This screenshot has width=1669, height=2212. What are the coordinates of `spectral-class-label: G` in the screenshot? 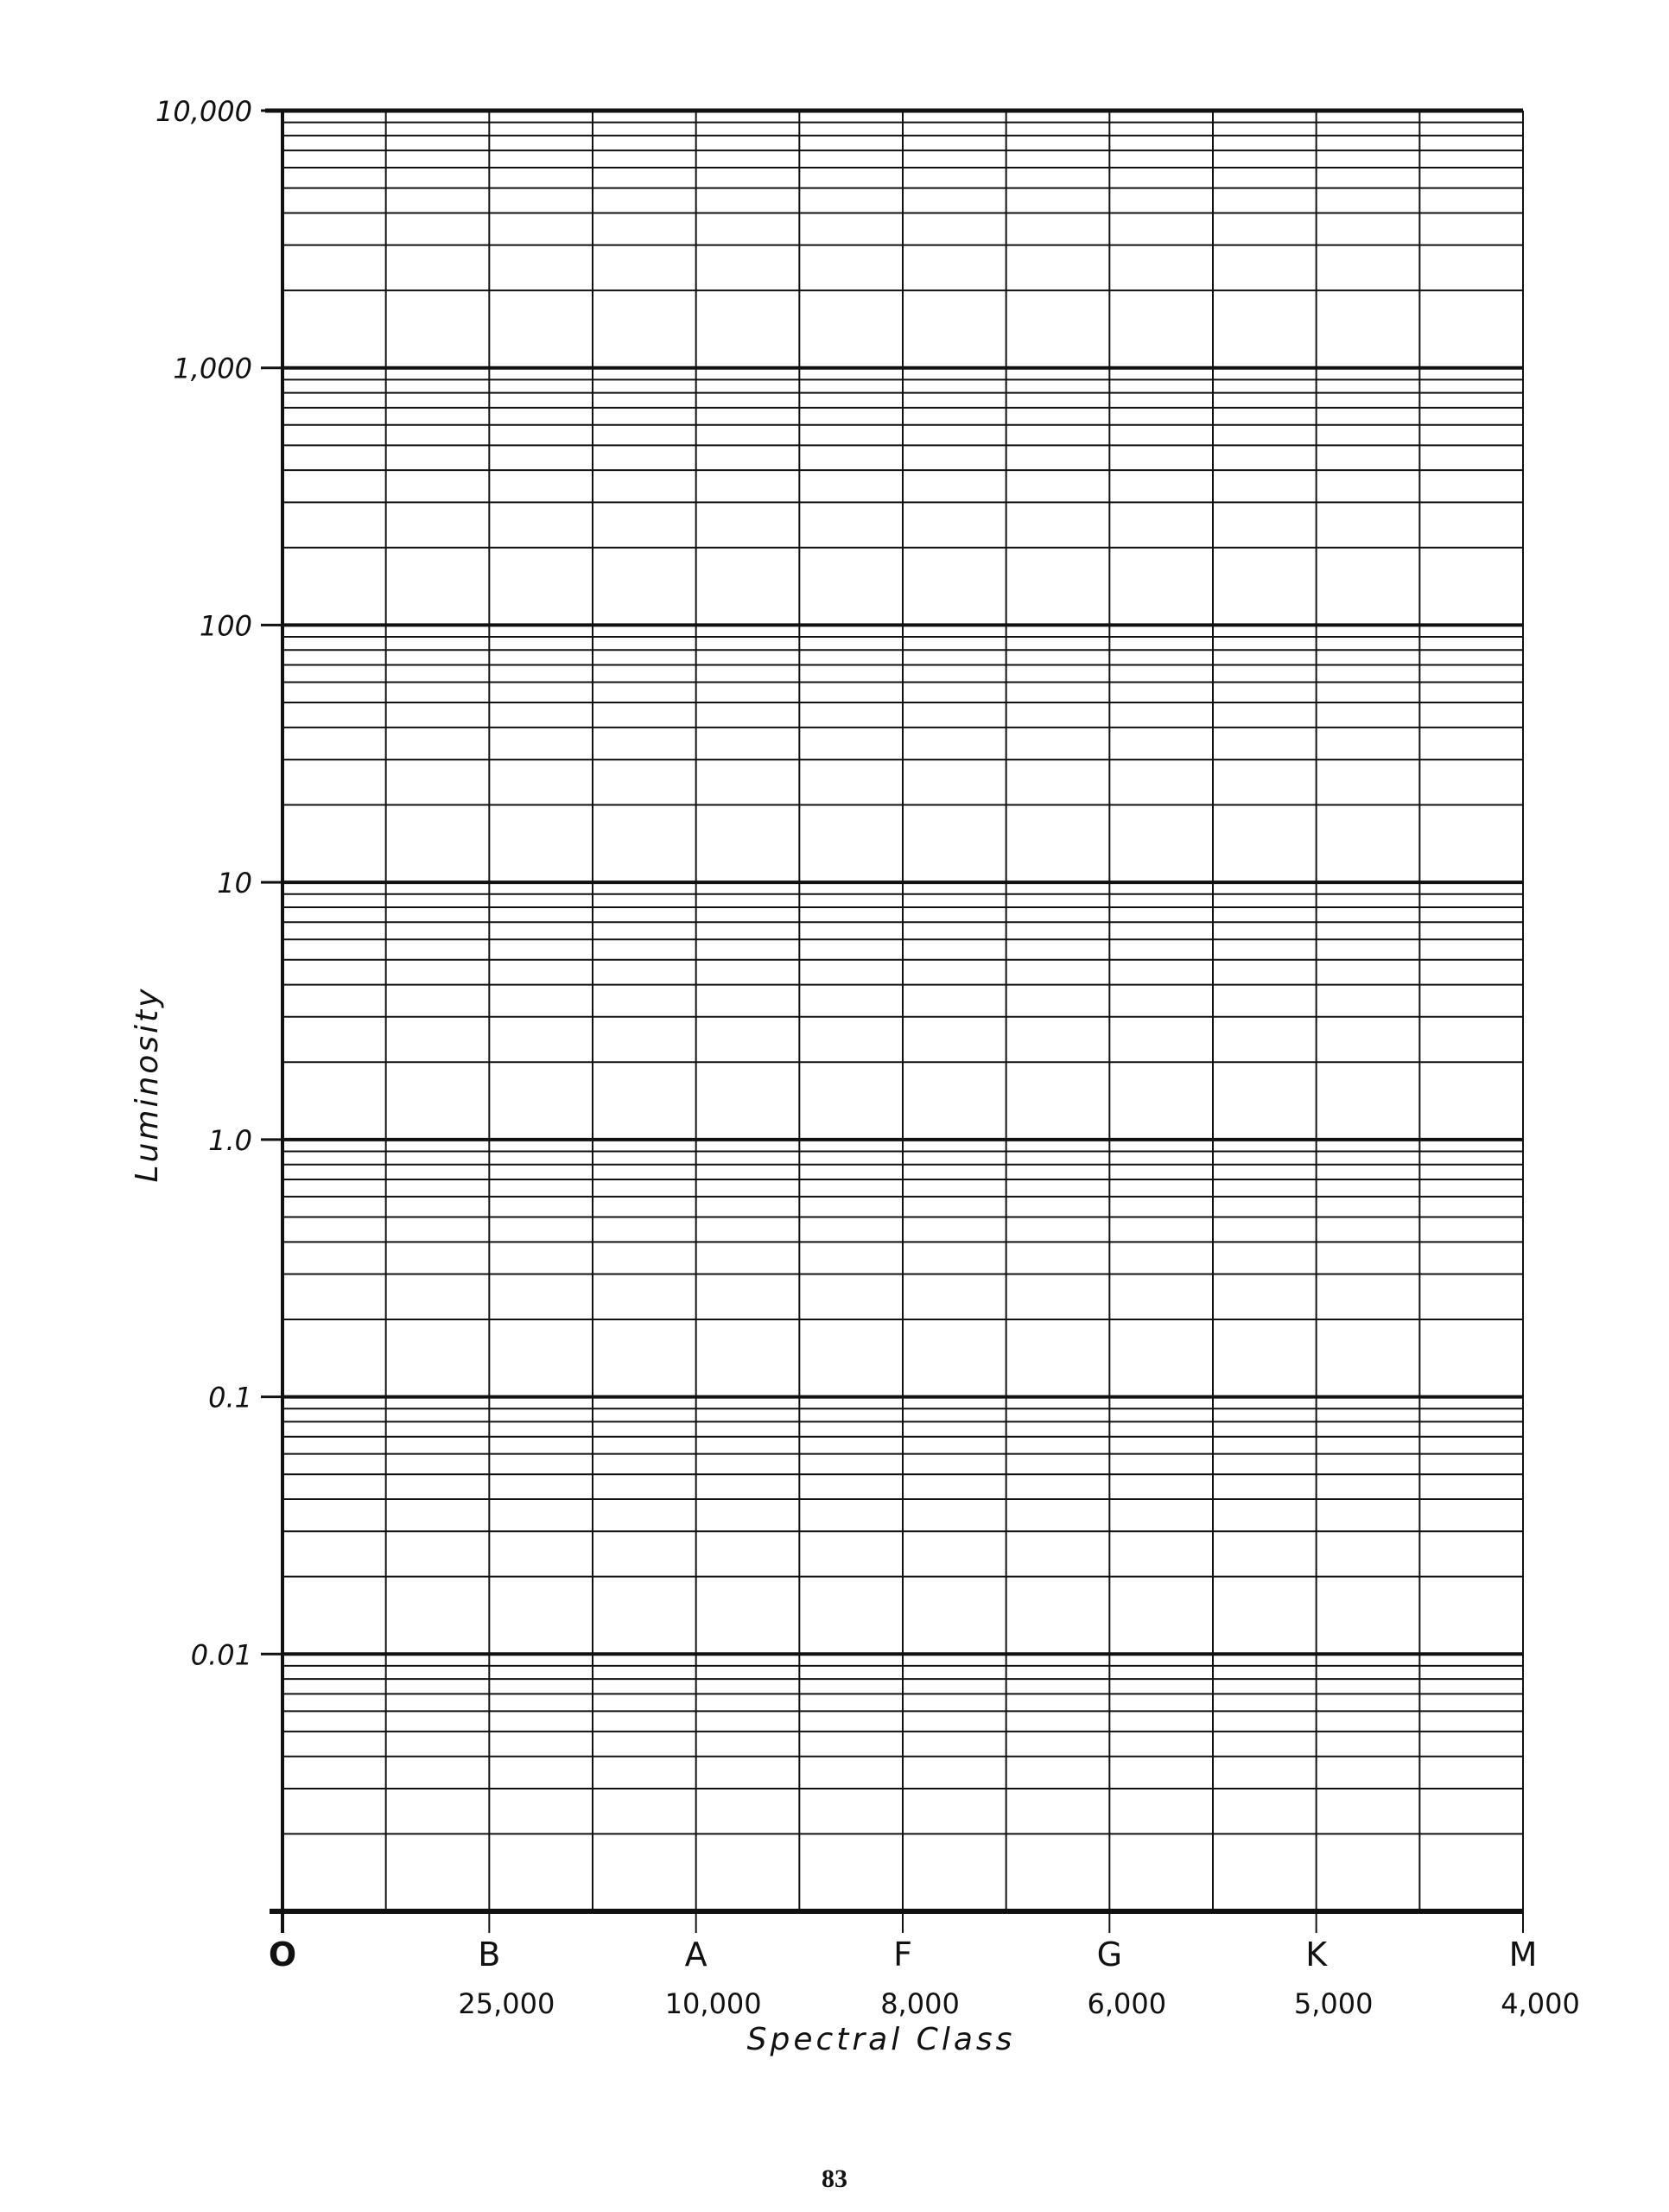 It's located at (1109, 1955).